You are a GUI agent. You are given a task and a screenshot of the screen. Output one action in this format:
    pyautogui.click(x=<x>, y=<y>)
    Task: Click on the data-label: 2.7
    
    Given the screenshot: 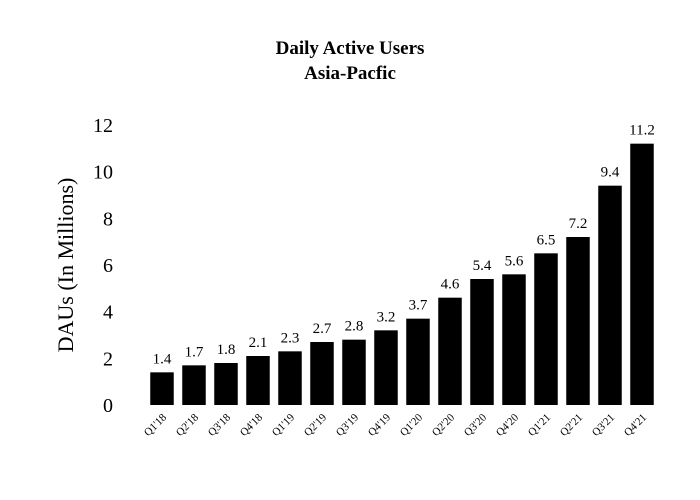 What is the action you would take?
    pyautogui.click(x=322, y=329)
    